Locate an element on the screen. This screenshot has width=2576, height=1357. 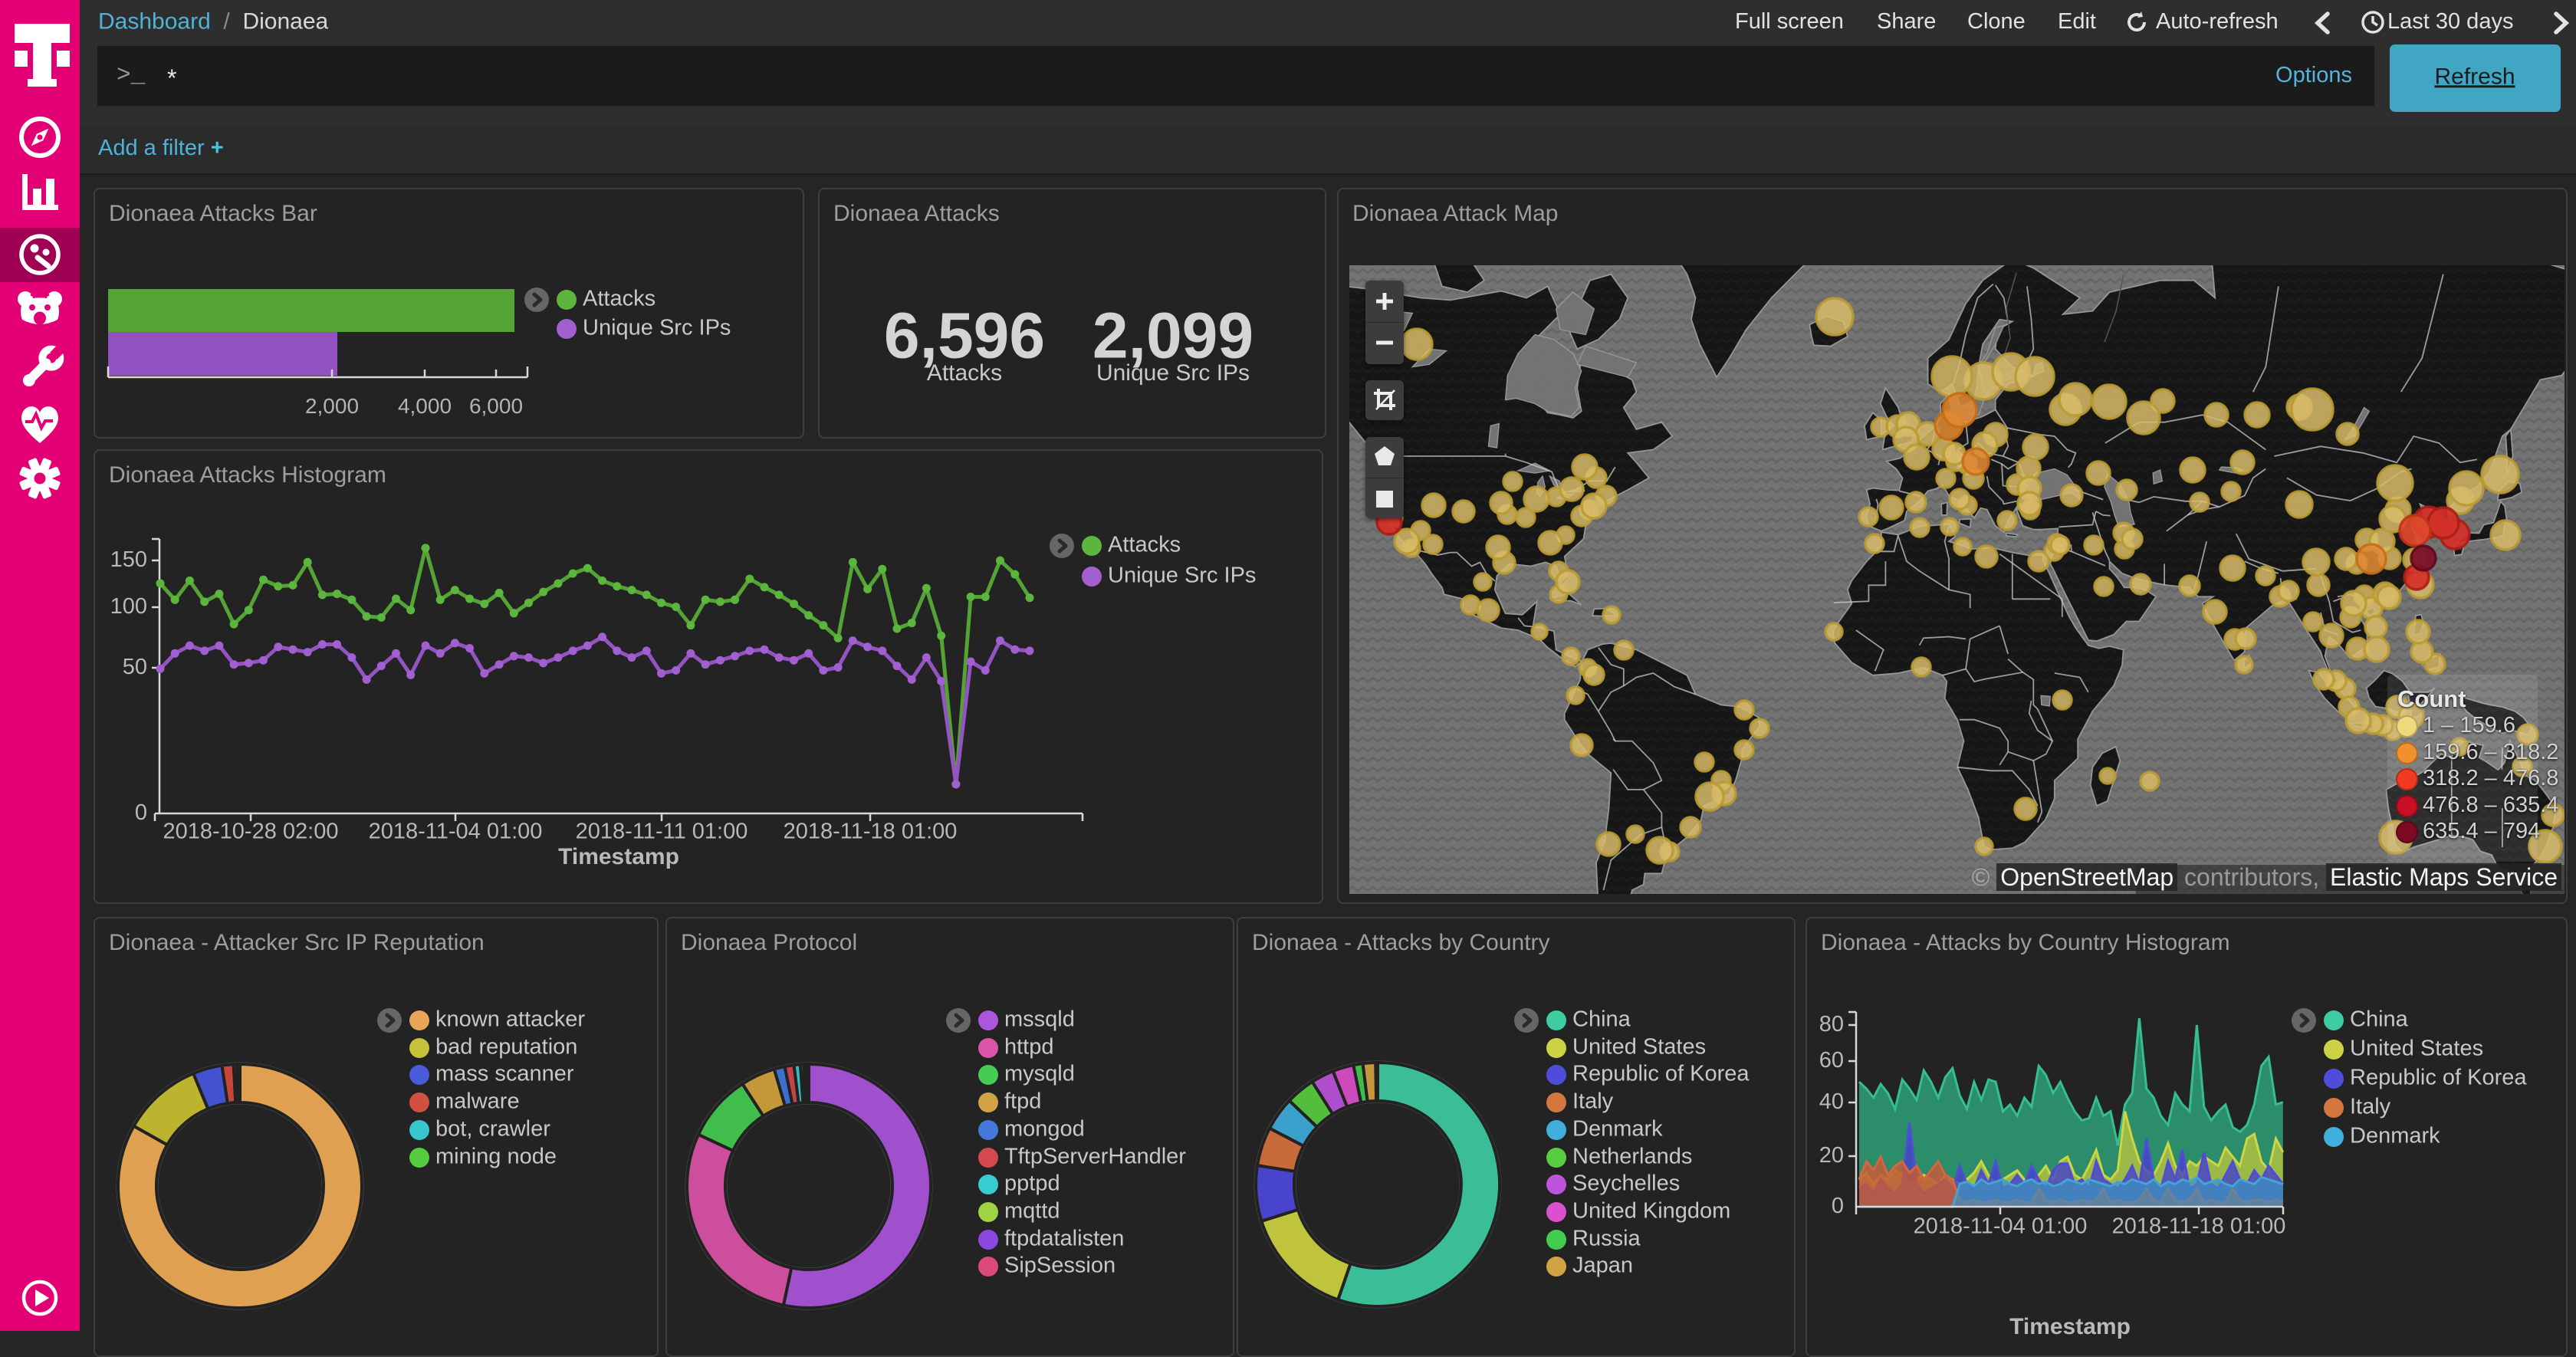
svg-text: 4,000 is located at coordinates (425, 406).